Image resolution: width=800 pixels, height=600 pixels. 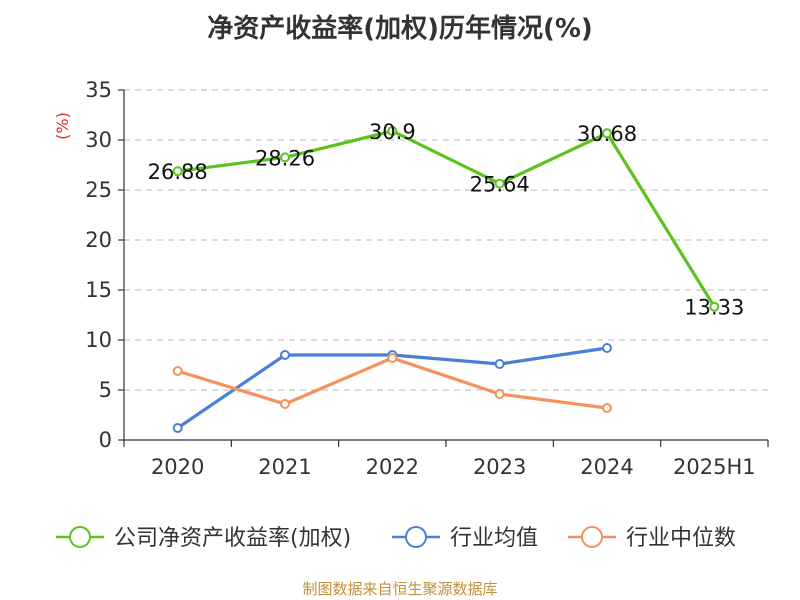 I want to click on y-tick-label: 25, so click(x=98, y=190).